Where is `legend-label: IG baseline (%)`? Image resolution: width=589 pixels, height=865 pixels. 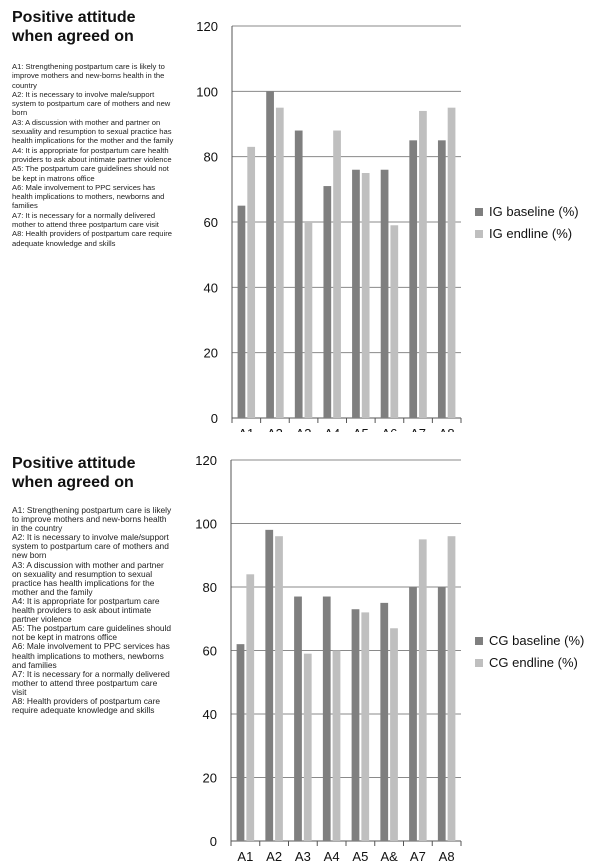
legend-label: IG baseline (%) is located at coordinates (534, 211).